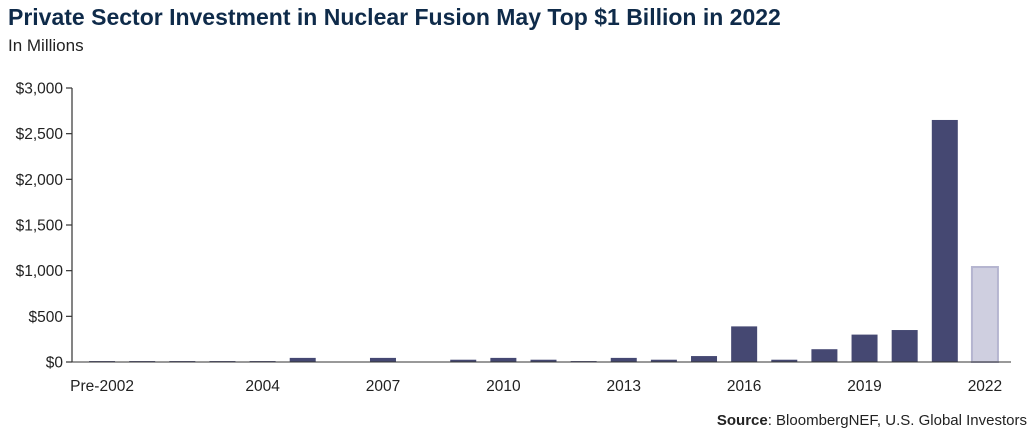 The height and width of the screenshot is (438, 1033). I want to click on y-tick-label: $0, so click(55, 363).